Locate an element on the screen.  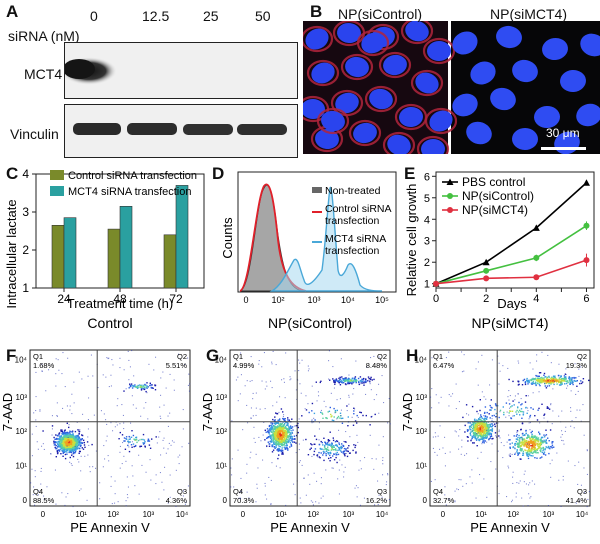
flow-xtick: 10¹ is located at coordinates (81, 514).